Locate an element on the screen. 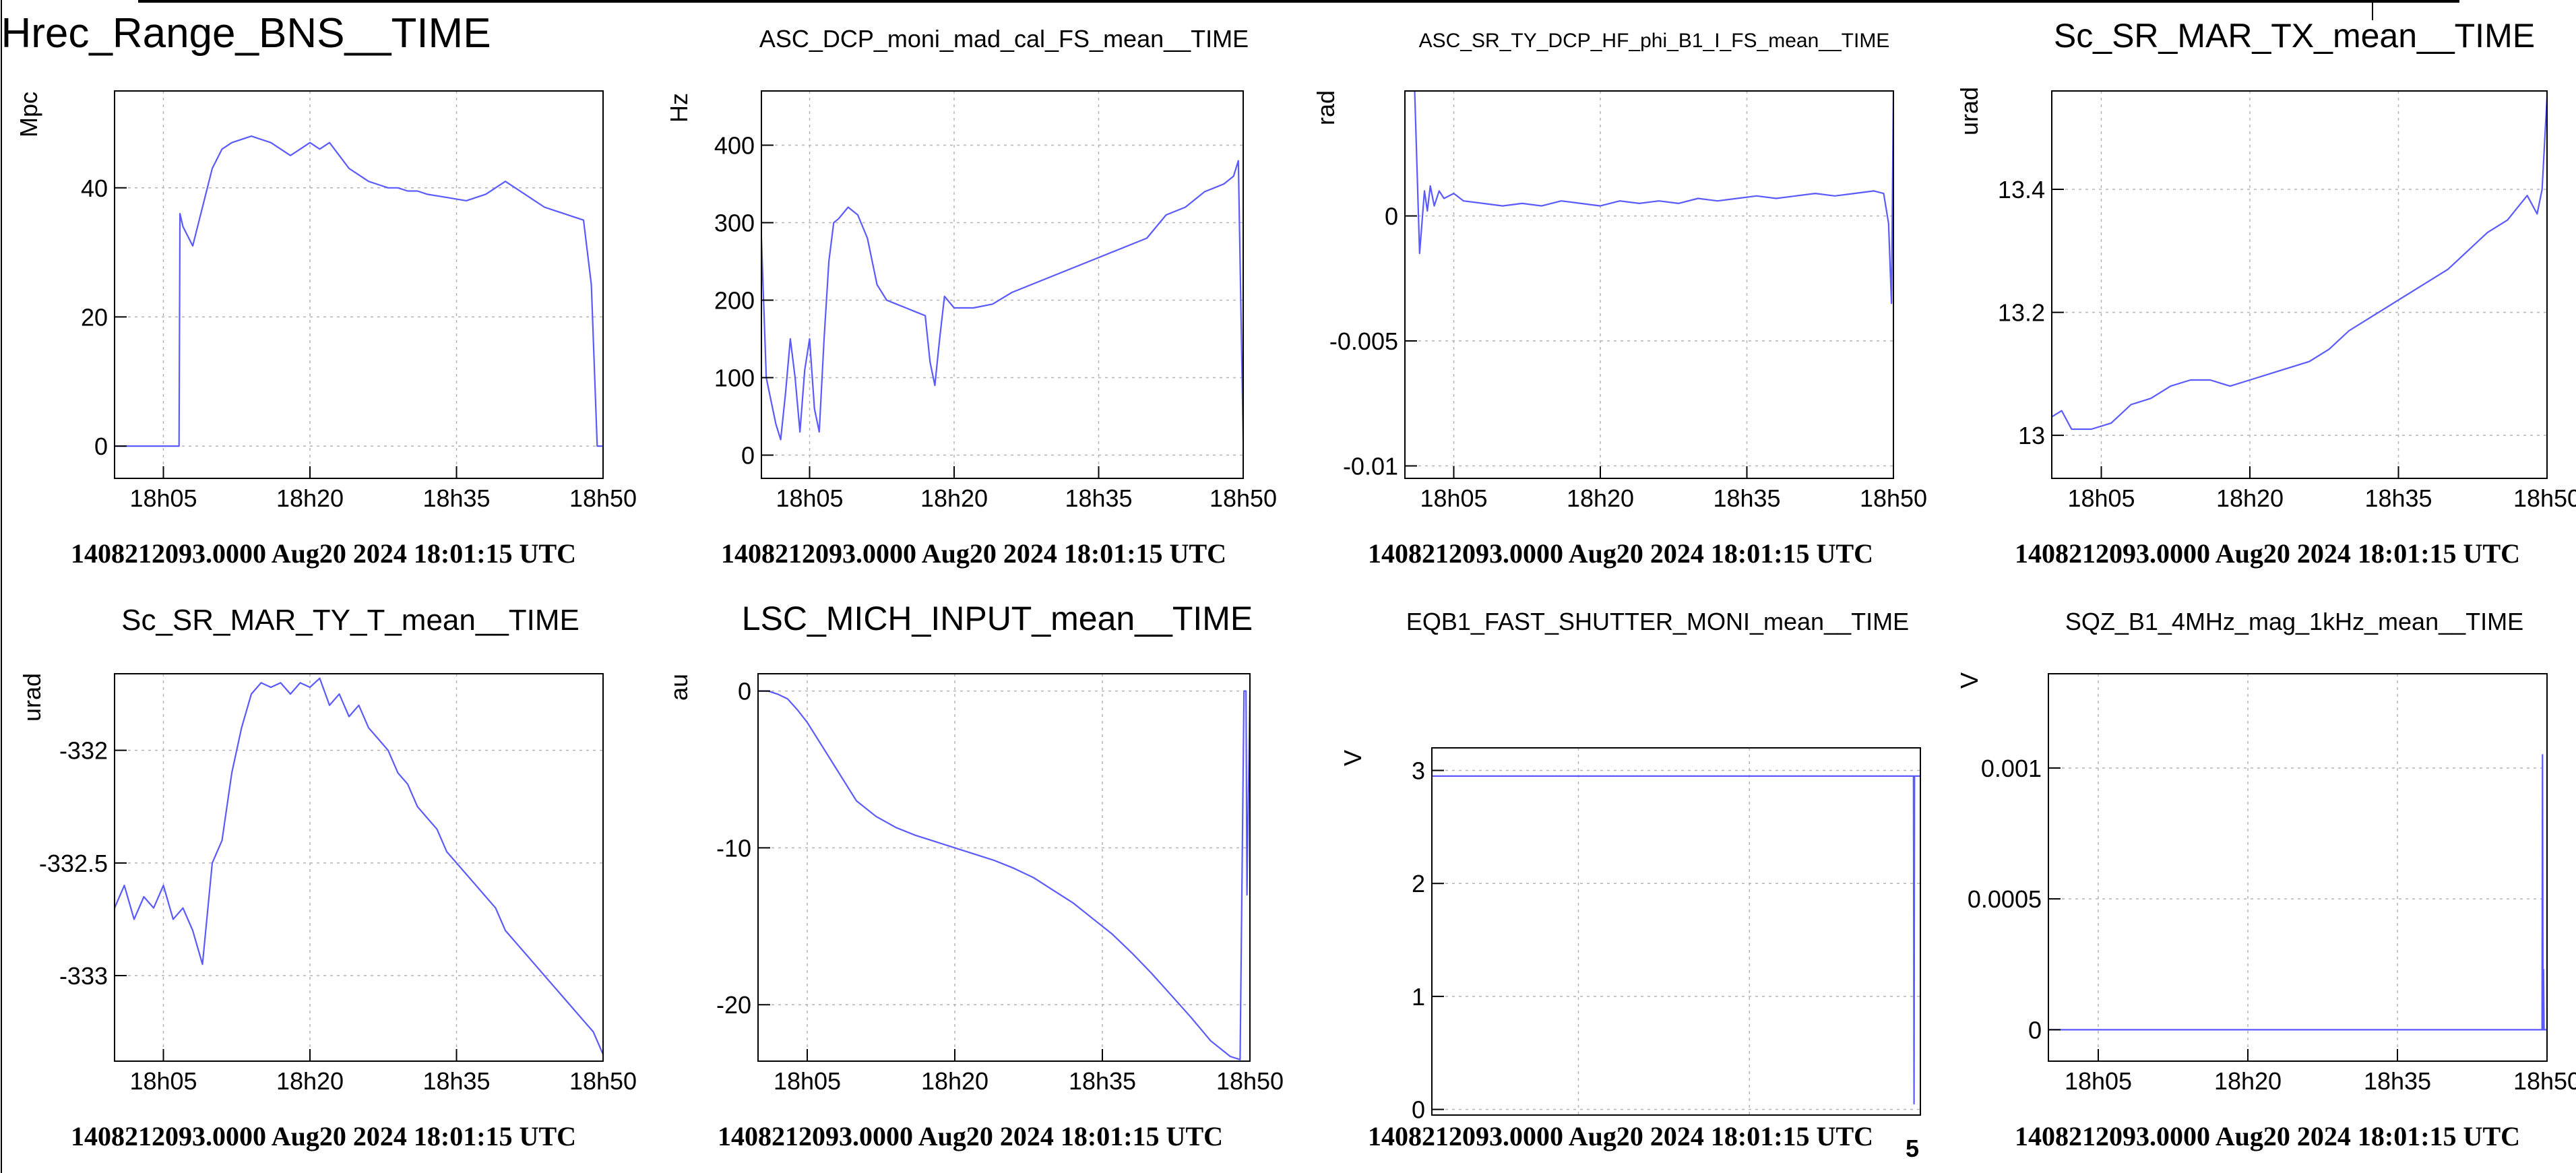  y-tick-label: 13.4 is located at coordinates (2021, 189).